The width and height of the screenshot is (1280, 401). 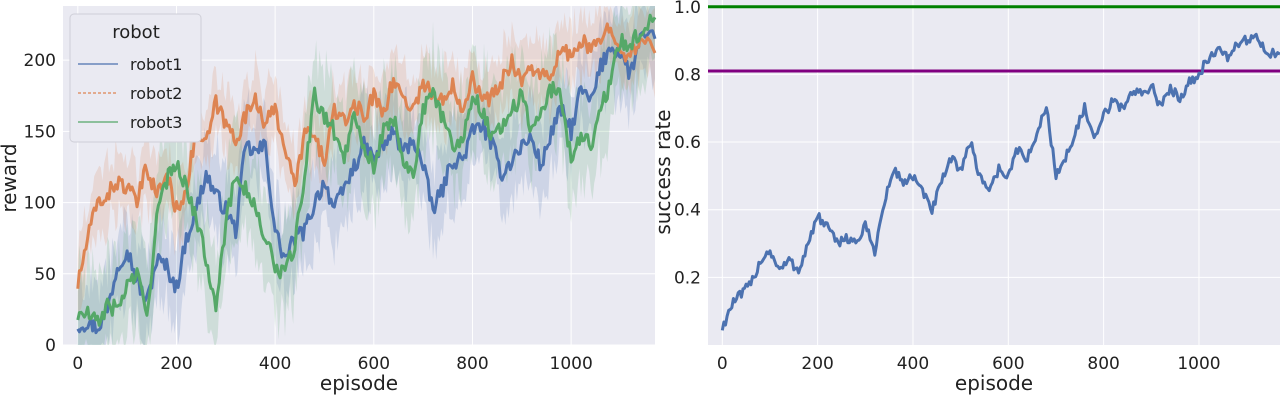 What do you see at coordinates (45, 275) in the screenshot?
I see `y-tick-label: 50` at bounding box center [45, 275].